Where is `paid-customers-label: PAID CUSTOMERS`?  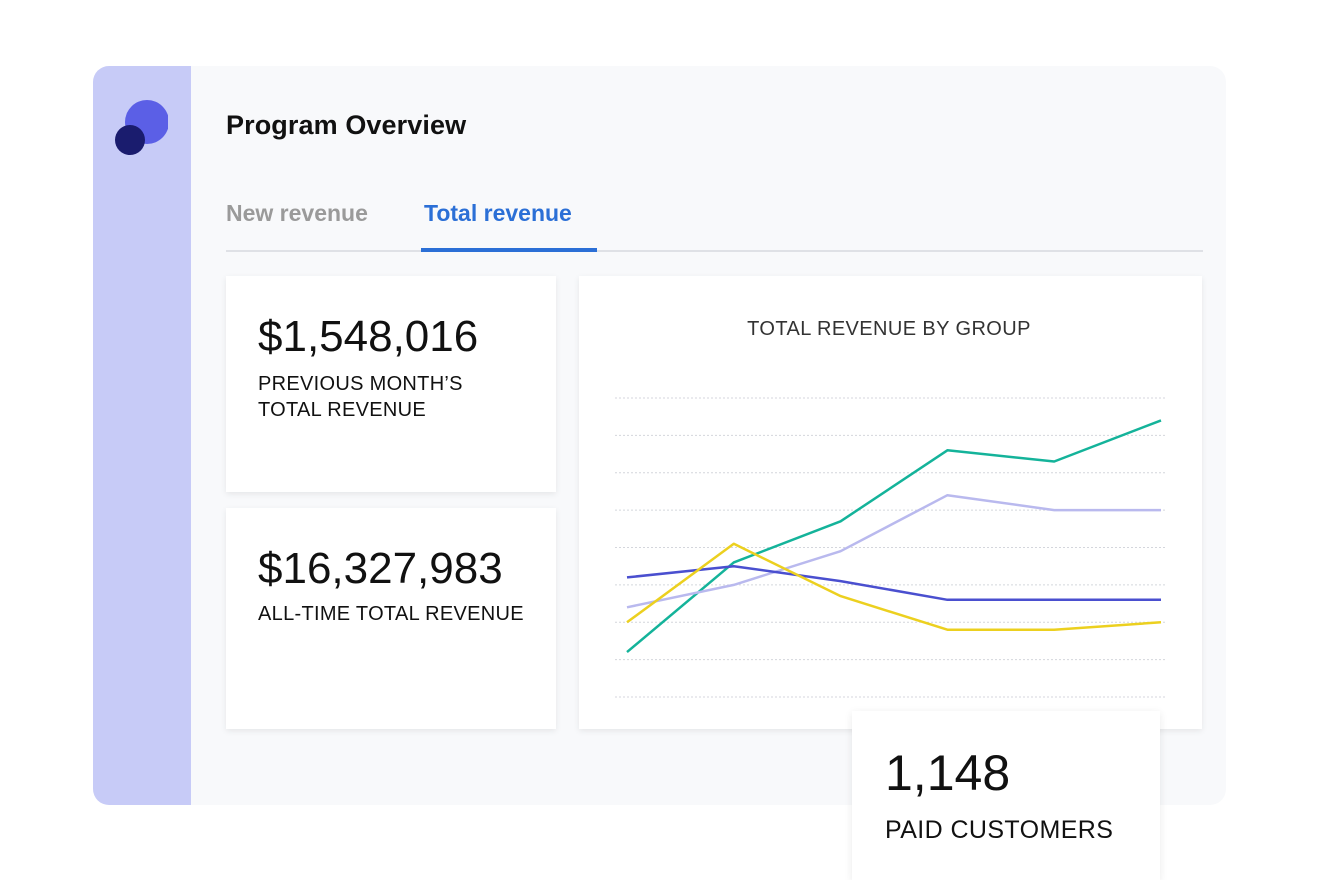
paid-customers-label: PAID CUSTOMERS is located at coordinates (999, 830).